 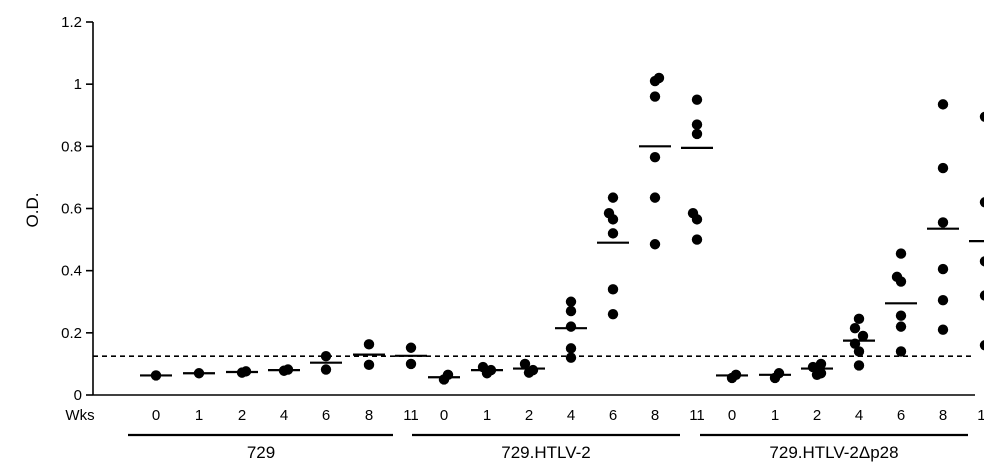 I want to click on y-tick-label: 1.2, so click(x=71, y=22).